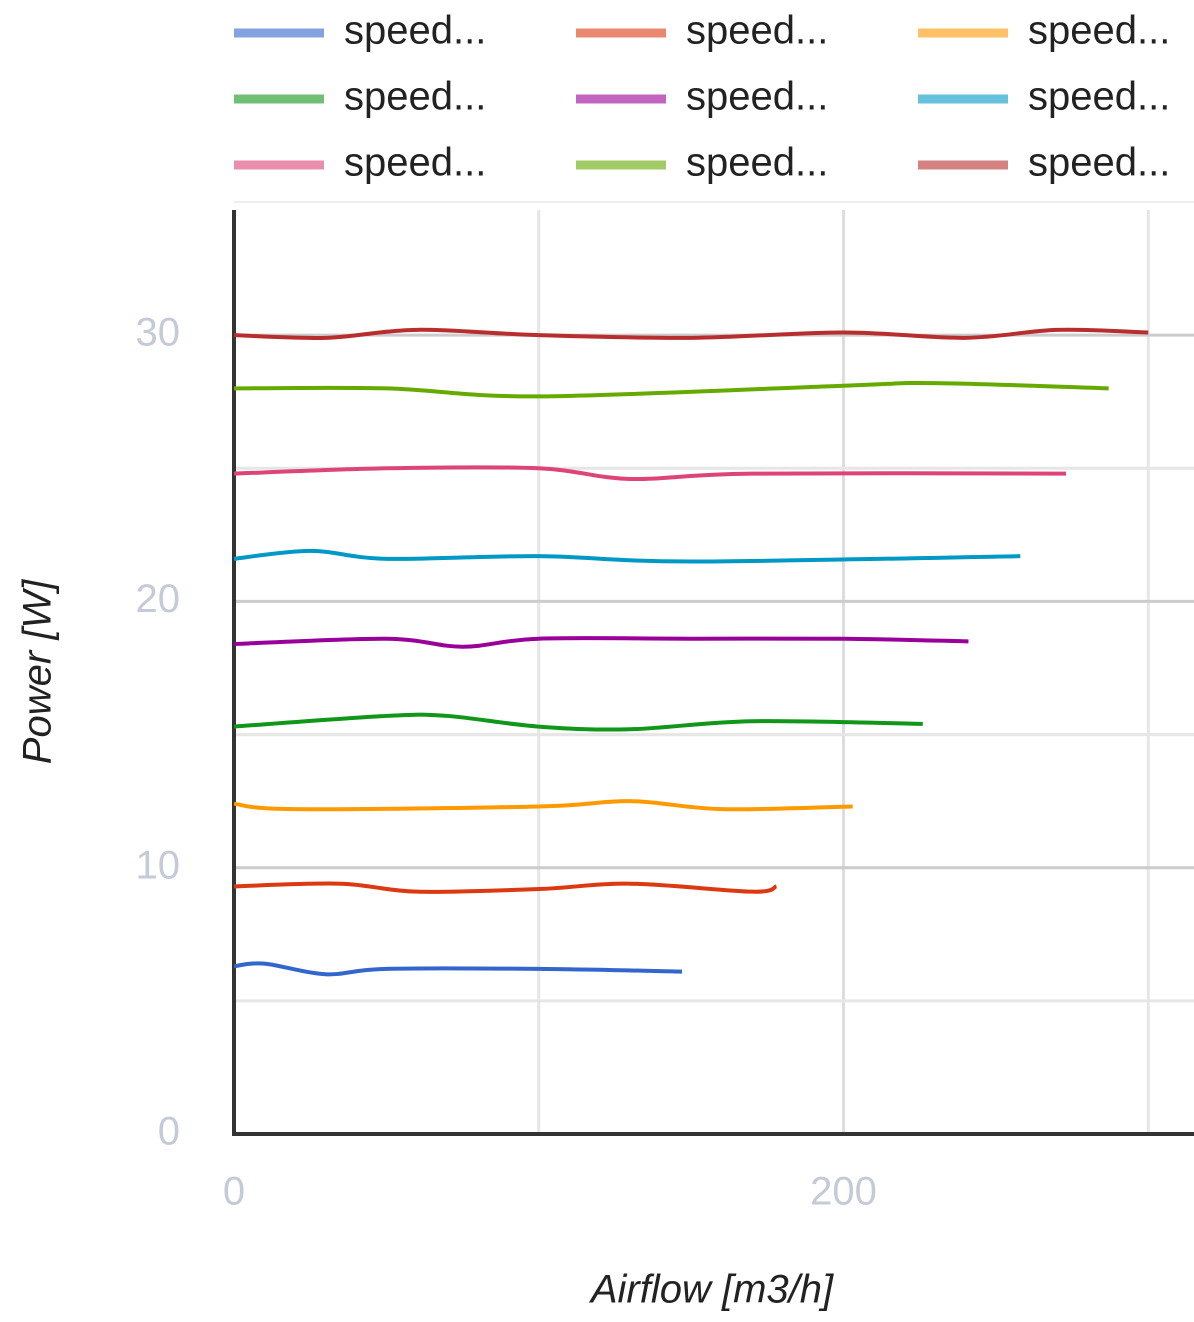 The width and height of the screenshot is (1194, 1322). Describe the element at coordinates (158, 599) in the screenshot. I see `y-tick-label: 20` at that location.